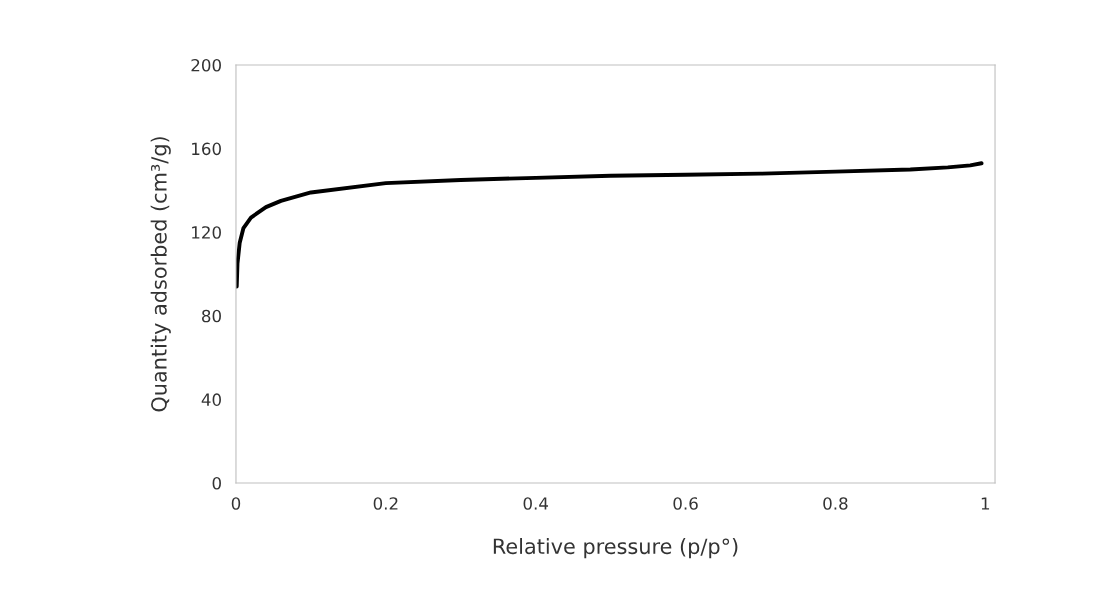 Image resolution: width=1095 pixels, height=612 pixels. Describe the element at coordinates (615, 548) in the screenshot. I see `x-axis-title: Relative pressure (p/p°)` at that location.